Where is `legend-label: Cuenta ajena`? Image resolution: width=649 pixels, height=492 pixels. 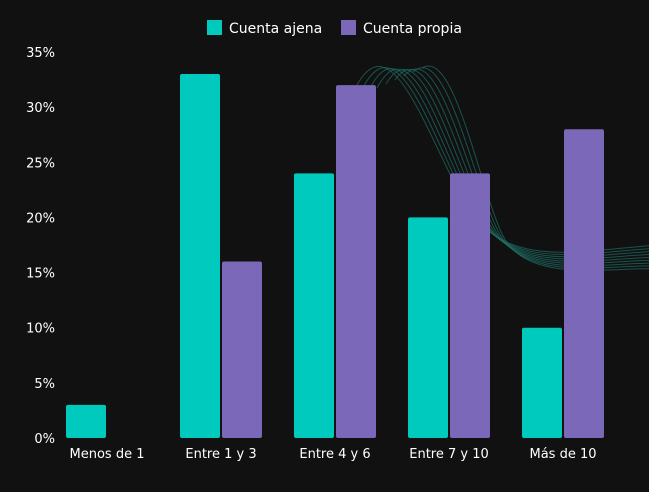 legend-label: Cuenta ajena is located at coordinates (275, 29).